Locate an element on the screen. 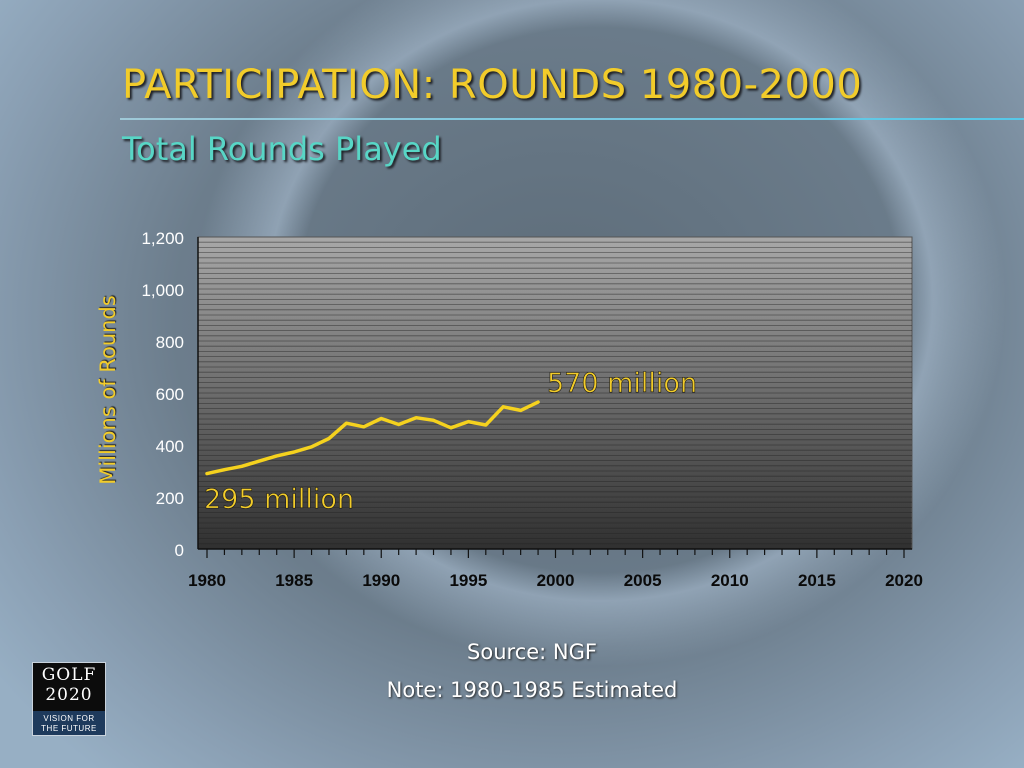  x-tick-label: 1980 is located at coordinates (207, 580).